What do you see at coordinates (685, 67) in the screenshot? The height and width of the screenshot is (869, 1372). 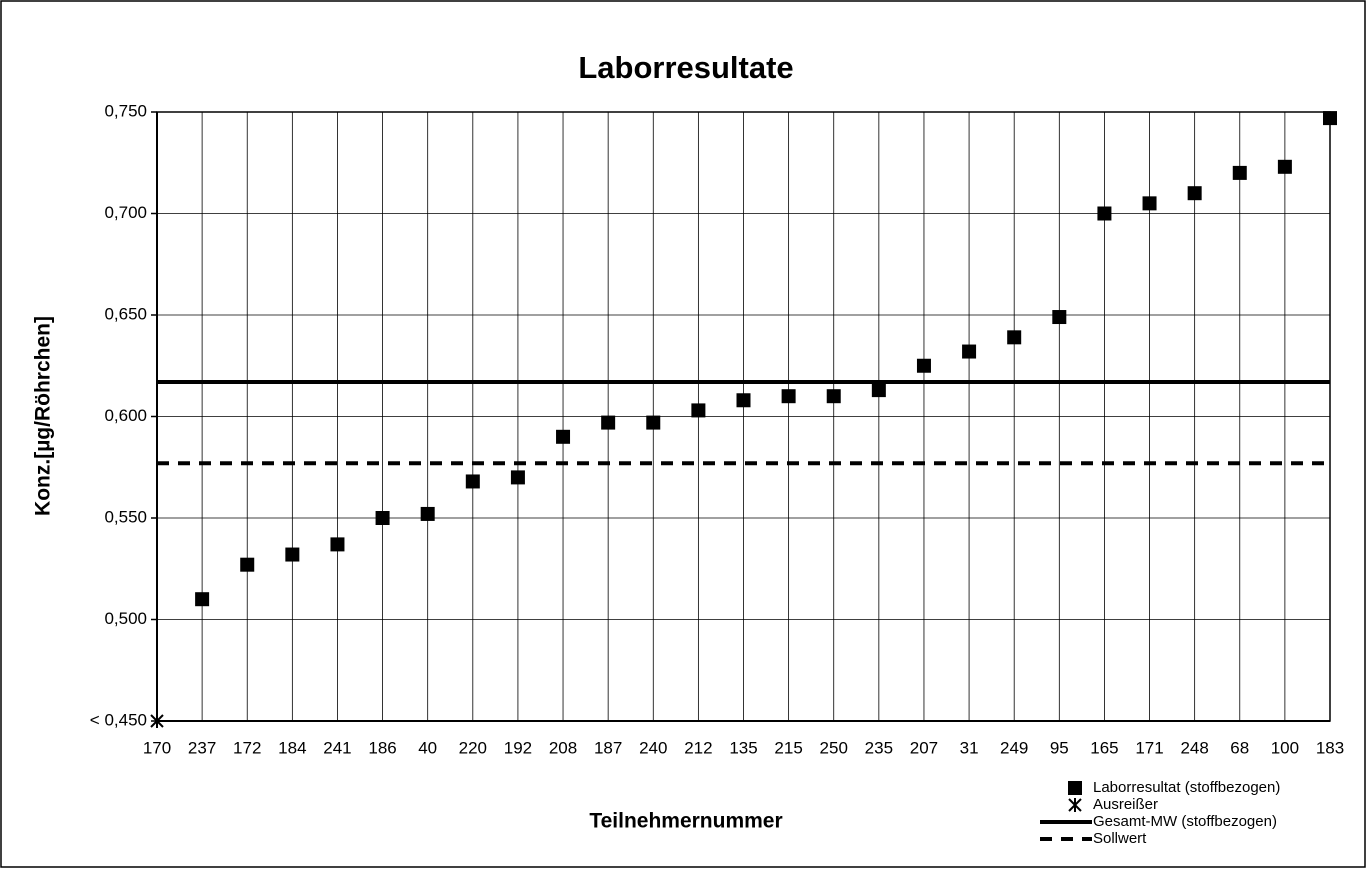 I see `chart-title: Laborresultate` at bounding box center [685, 67].